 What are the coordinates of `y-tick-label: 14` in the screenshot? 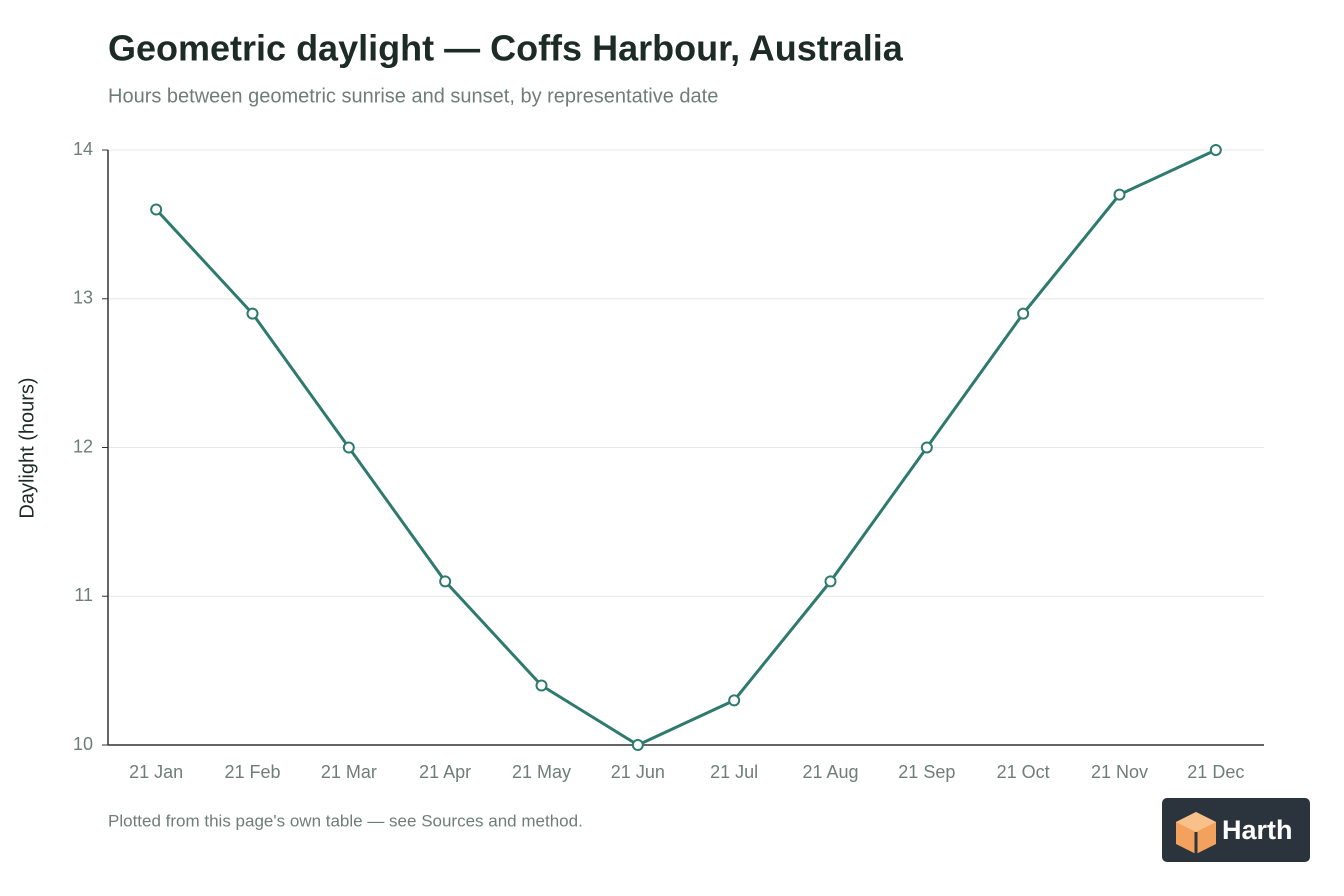 It's located at (83, 149).